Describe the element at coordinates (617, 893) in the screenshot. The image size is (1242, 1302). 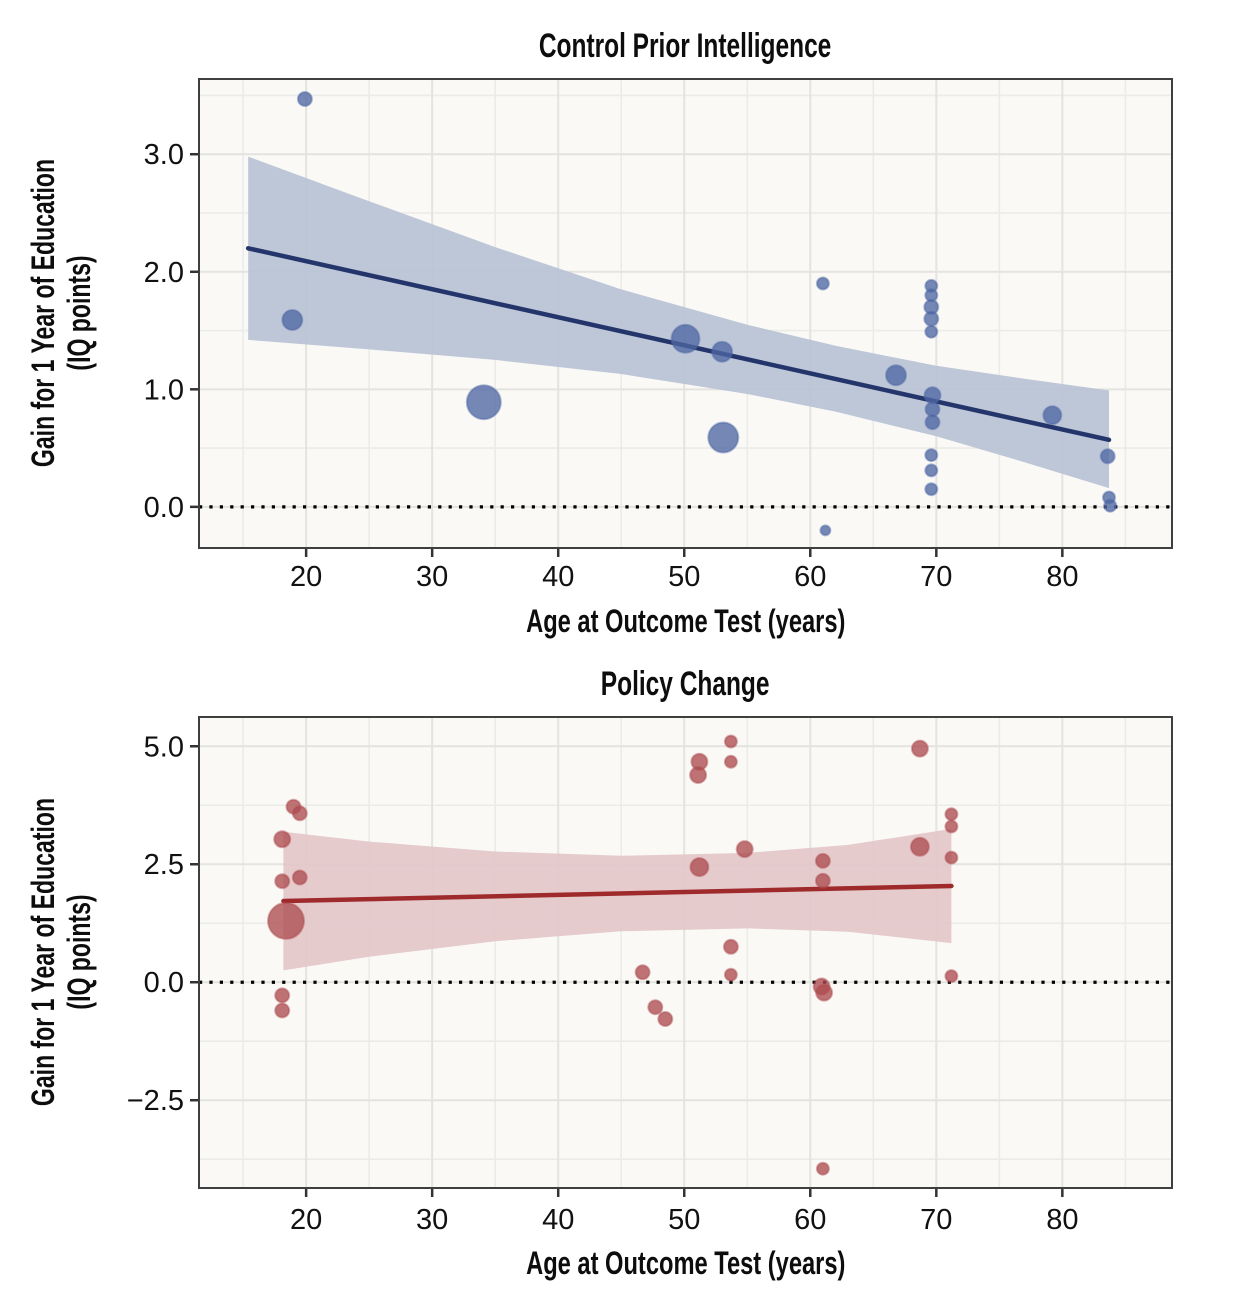
I see `regression-line` at that location.